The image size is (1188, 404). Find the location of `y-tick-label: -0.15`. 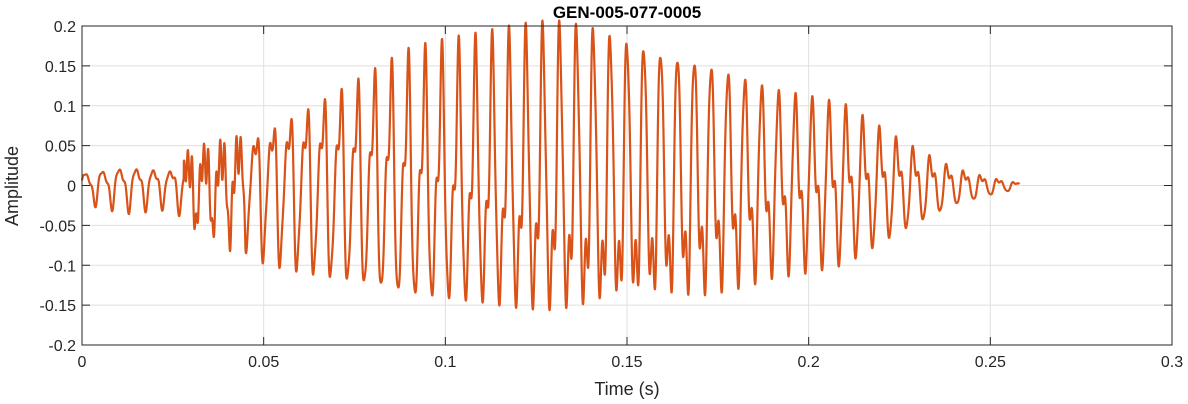

y-tick-label: -0.15 is located at coordinates (58, 306).